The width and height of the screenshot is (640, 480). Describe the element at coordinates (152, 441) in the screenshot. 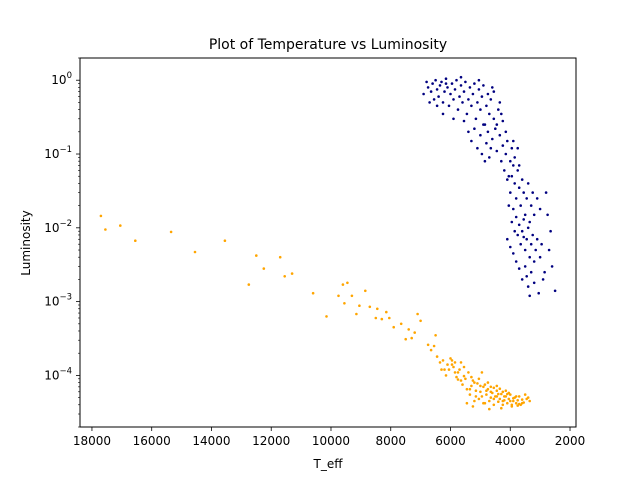

I see `x-tick-label: 16000` at that location.